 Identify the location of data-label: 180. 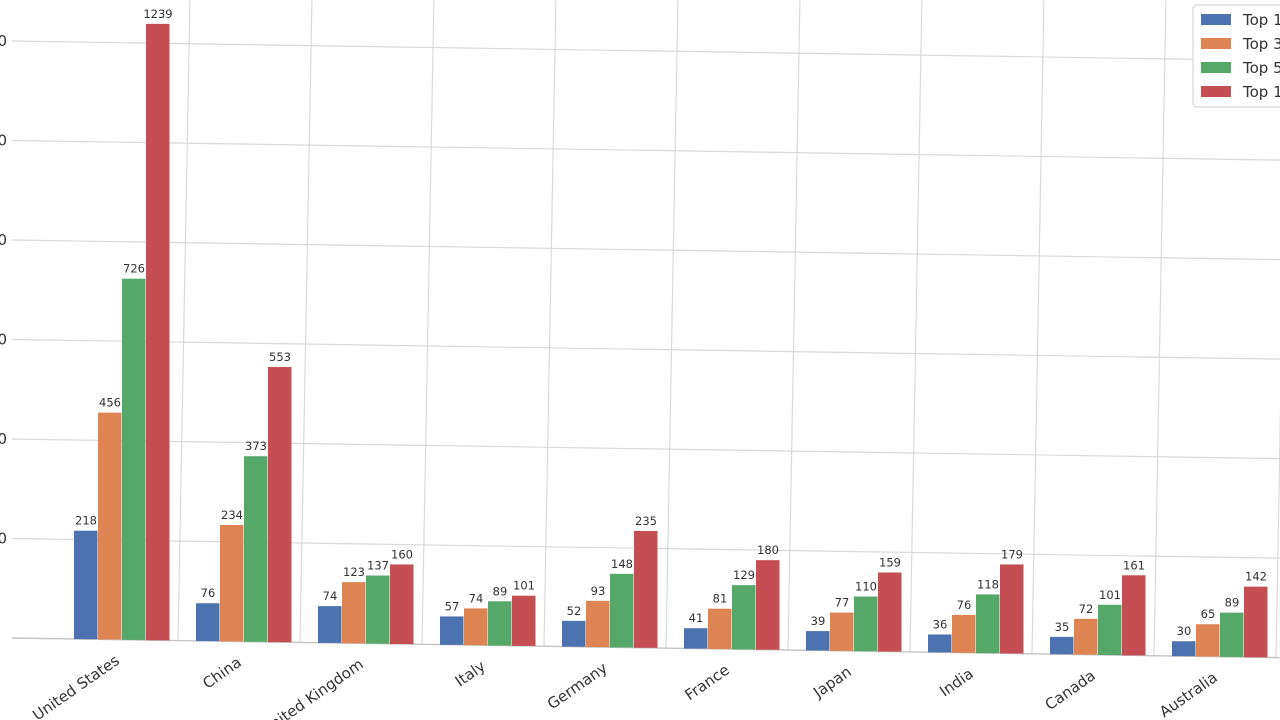
(768, 550).